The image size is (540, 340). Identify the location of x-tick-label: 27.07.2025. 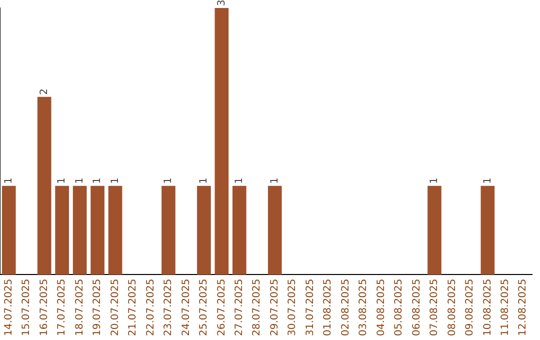
(239, 307).